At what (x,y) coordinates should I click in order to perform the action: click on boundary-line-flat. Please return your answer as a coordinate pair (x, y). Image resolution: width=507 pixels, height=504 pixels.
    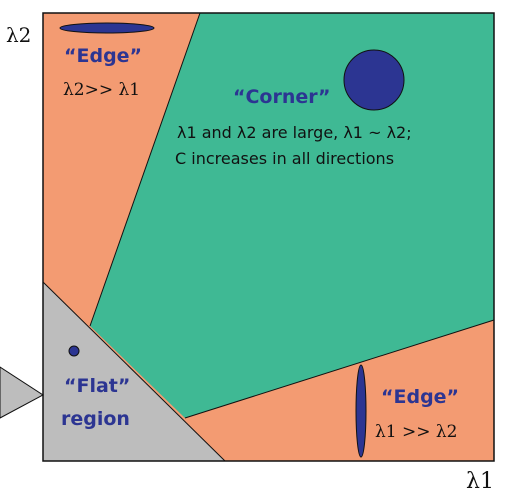
    Looking at the image, I should click on (134, 371).